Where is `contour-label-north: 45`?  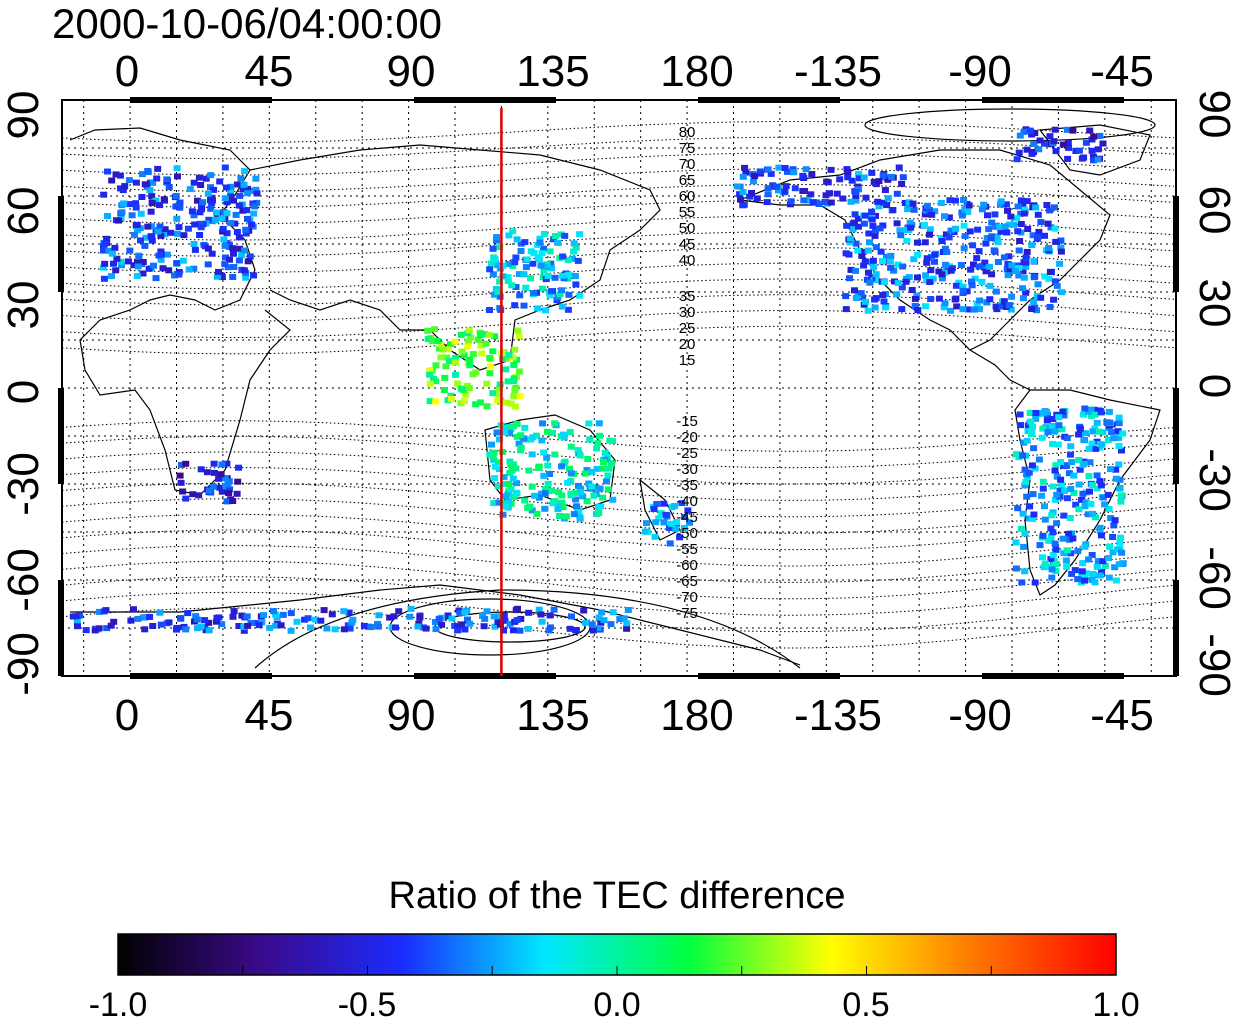
contour-label-north: 45 is located at coordinates (687, 244).